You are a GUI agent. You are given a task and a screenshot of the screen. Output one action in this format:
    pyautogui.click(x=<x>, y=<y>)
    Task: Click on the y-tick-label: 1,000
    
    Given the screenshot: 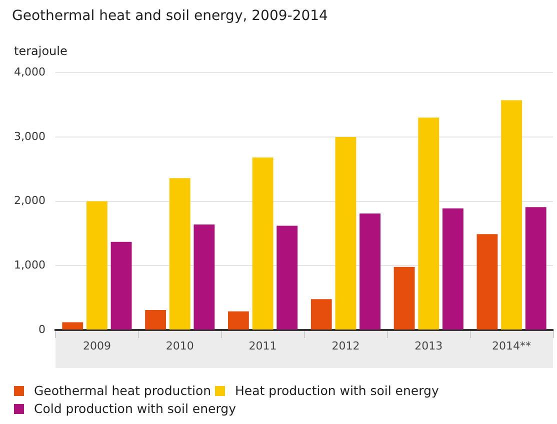 What is the action you would take?
    pyautogui.click(x=30, y=265)
    